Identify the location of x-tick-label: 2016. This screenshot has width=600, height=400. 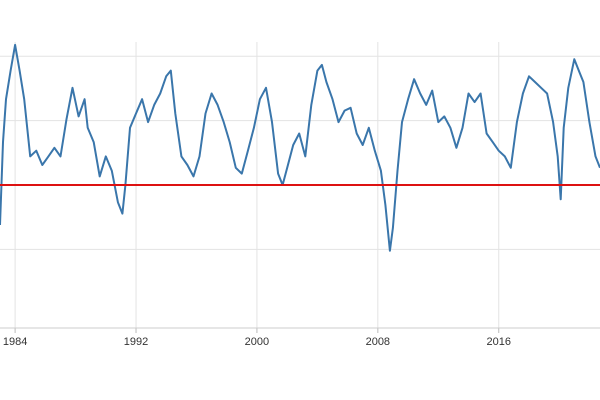
(498, 342).